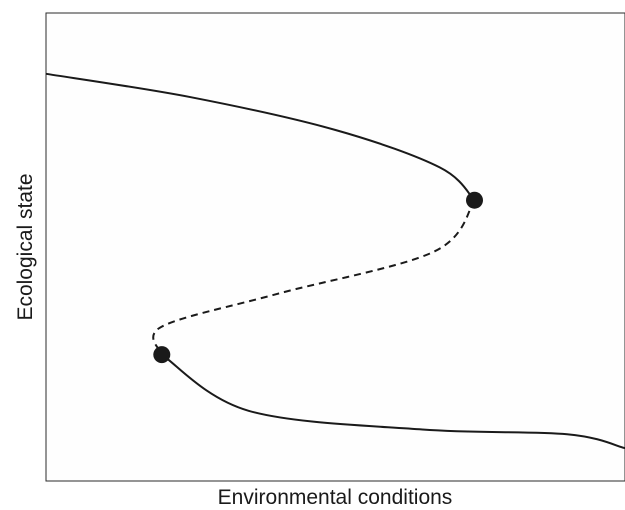  Describe the element at coordinates (25, 246) in the screenshot. I see `y-axis-label: Ecological state` at that location.